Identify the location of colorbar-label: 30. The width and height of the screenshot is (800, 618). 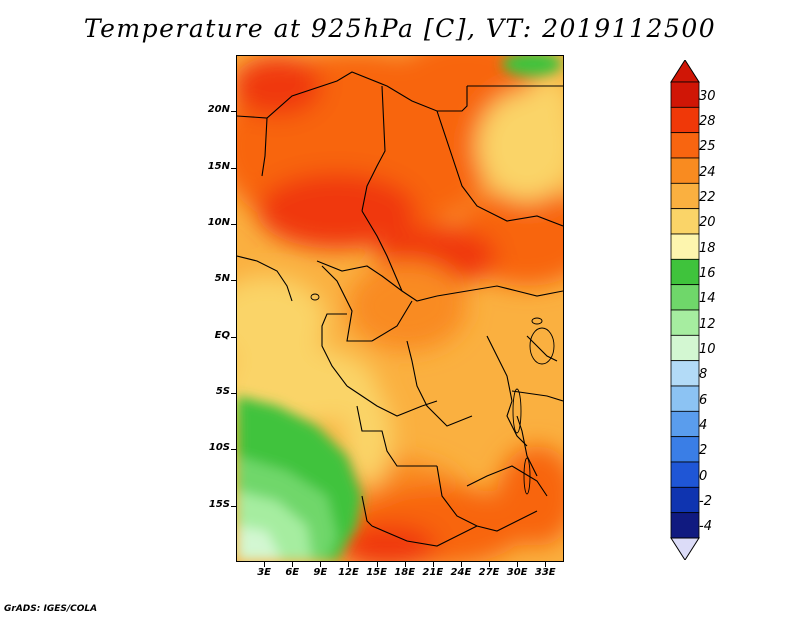
(707, 96).